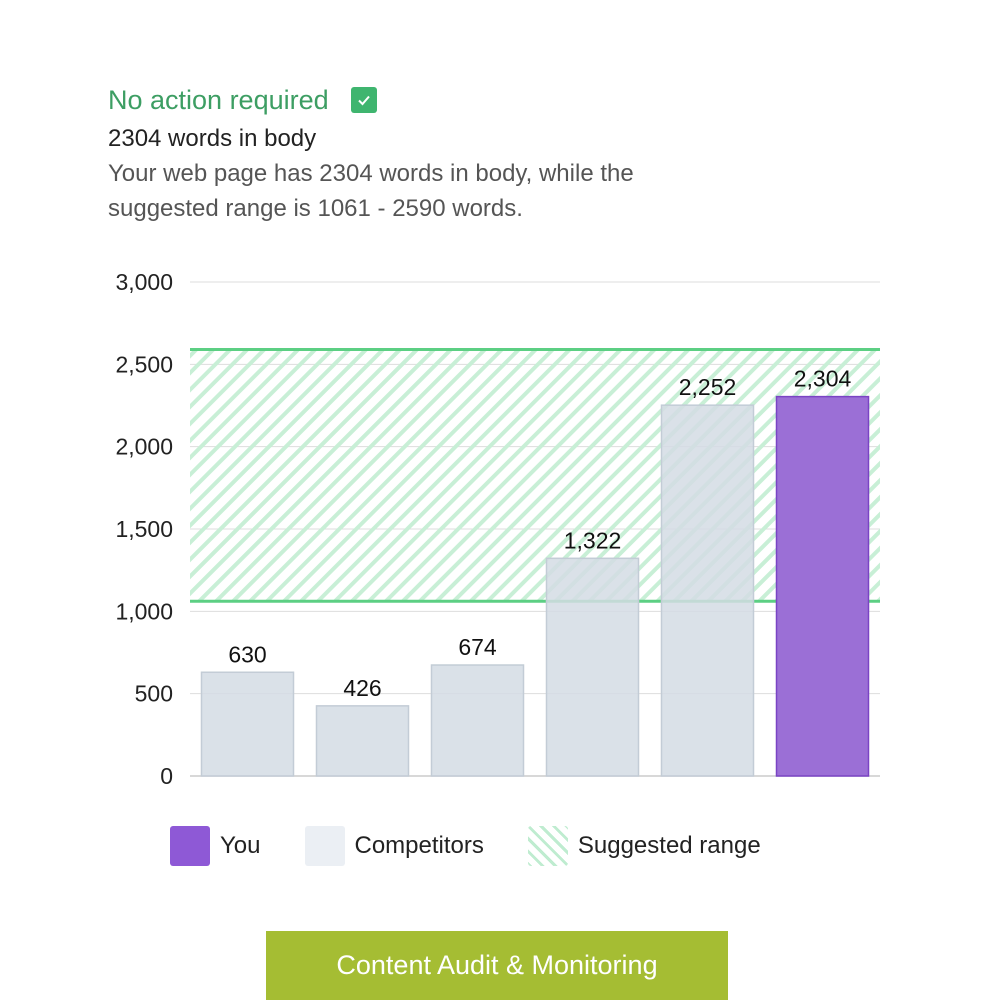 This screenshot has width=1000, height=1000. I want to click on content-audit-button: Content Audit & Monitoring, so click(497, 965).